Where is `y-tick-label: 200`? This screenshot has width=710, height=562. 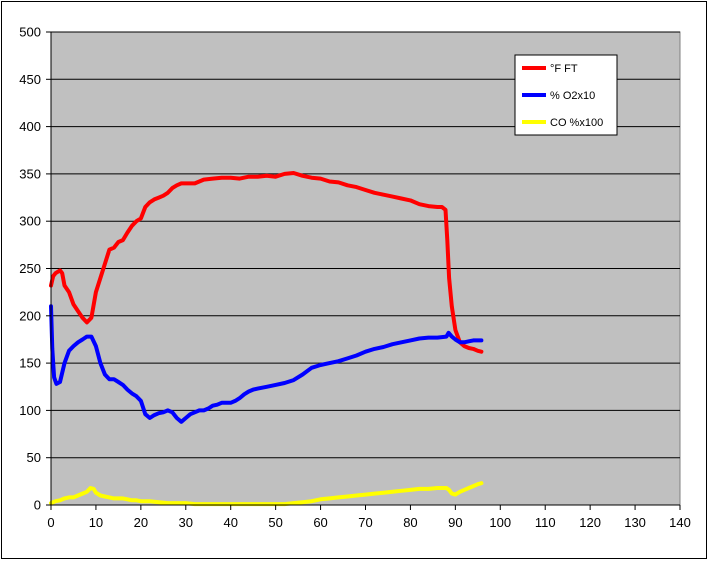
y-tick-label: 200 is located at coordinates (30, 315).